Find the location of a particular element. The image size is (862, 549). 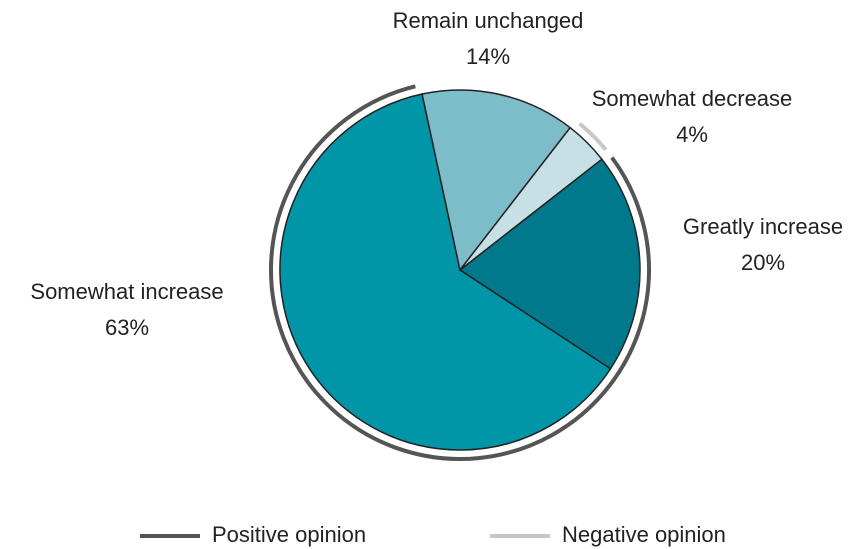

legend-label: Positive opinion is located at coordinates (289, 534).